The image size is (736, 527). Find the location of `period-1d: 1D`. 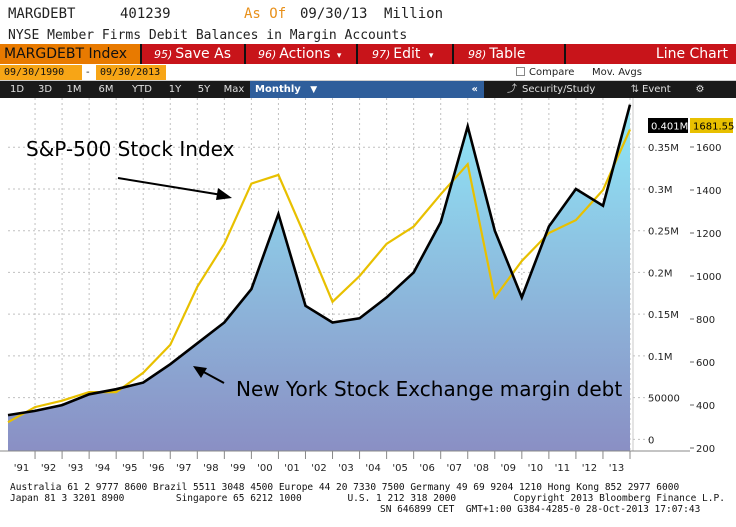

period-1d: 1D is located at coordinates (17, 89).